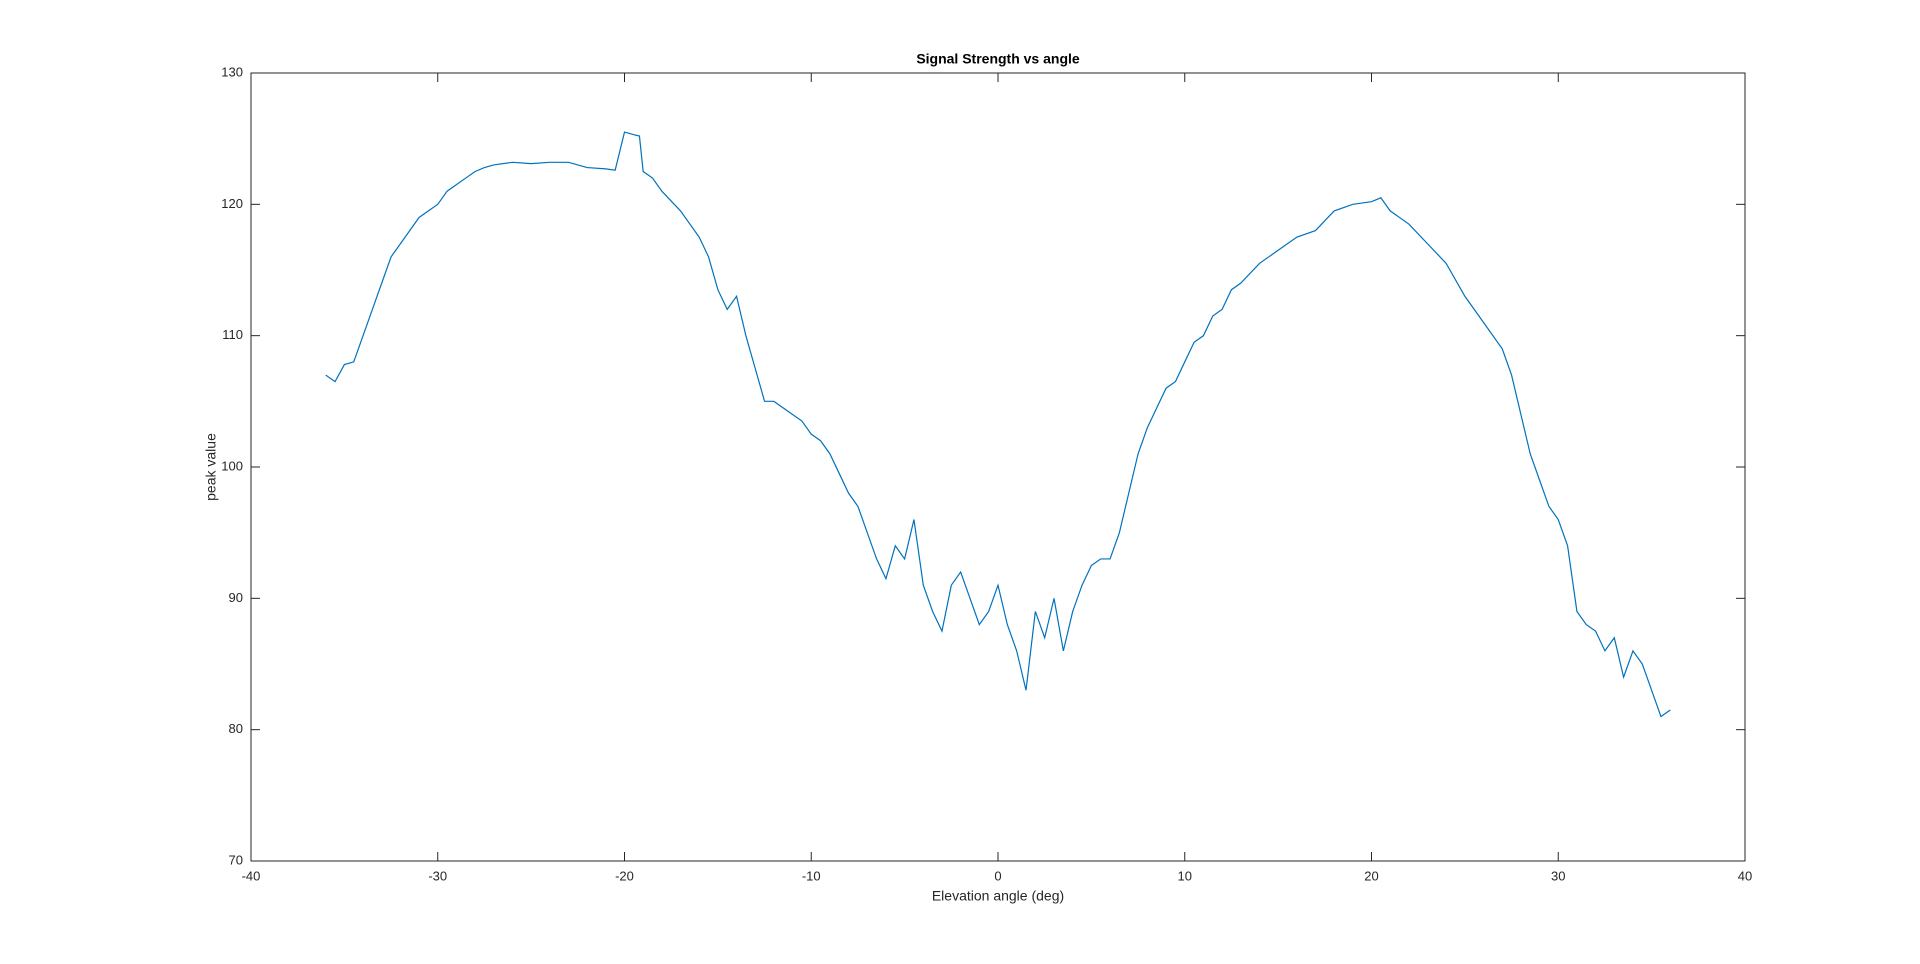  What do you see at coordinates (437, 875) in the screenshot?
I see `x-tick-label: -30` at bounding box center [437, 875].